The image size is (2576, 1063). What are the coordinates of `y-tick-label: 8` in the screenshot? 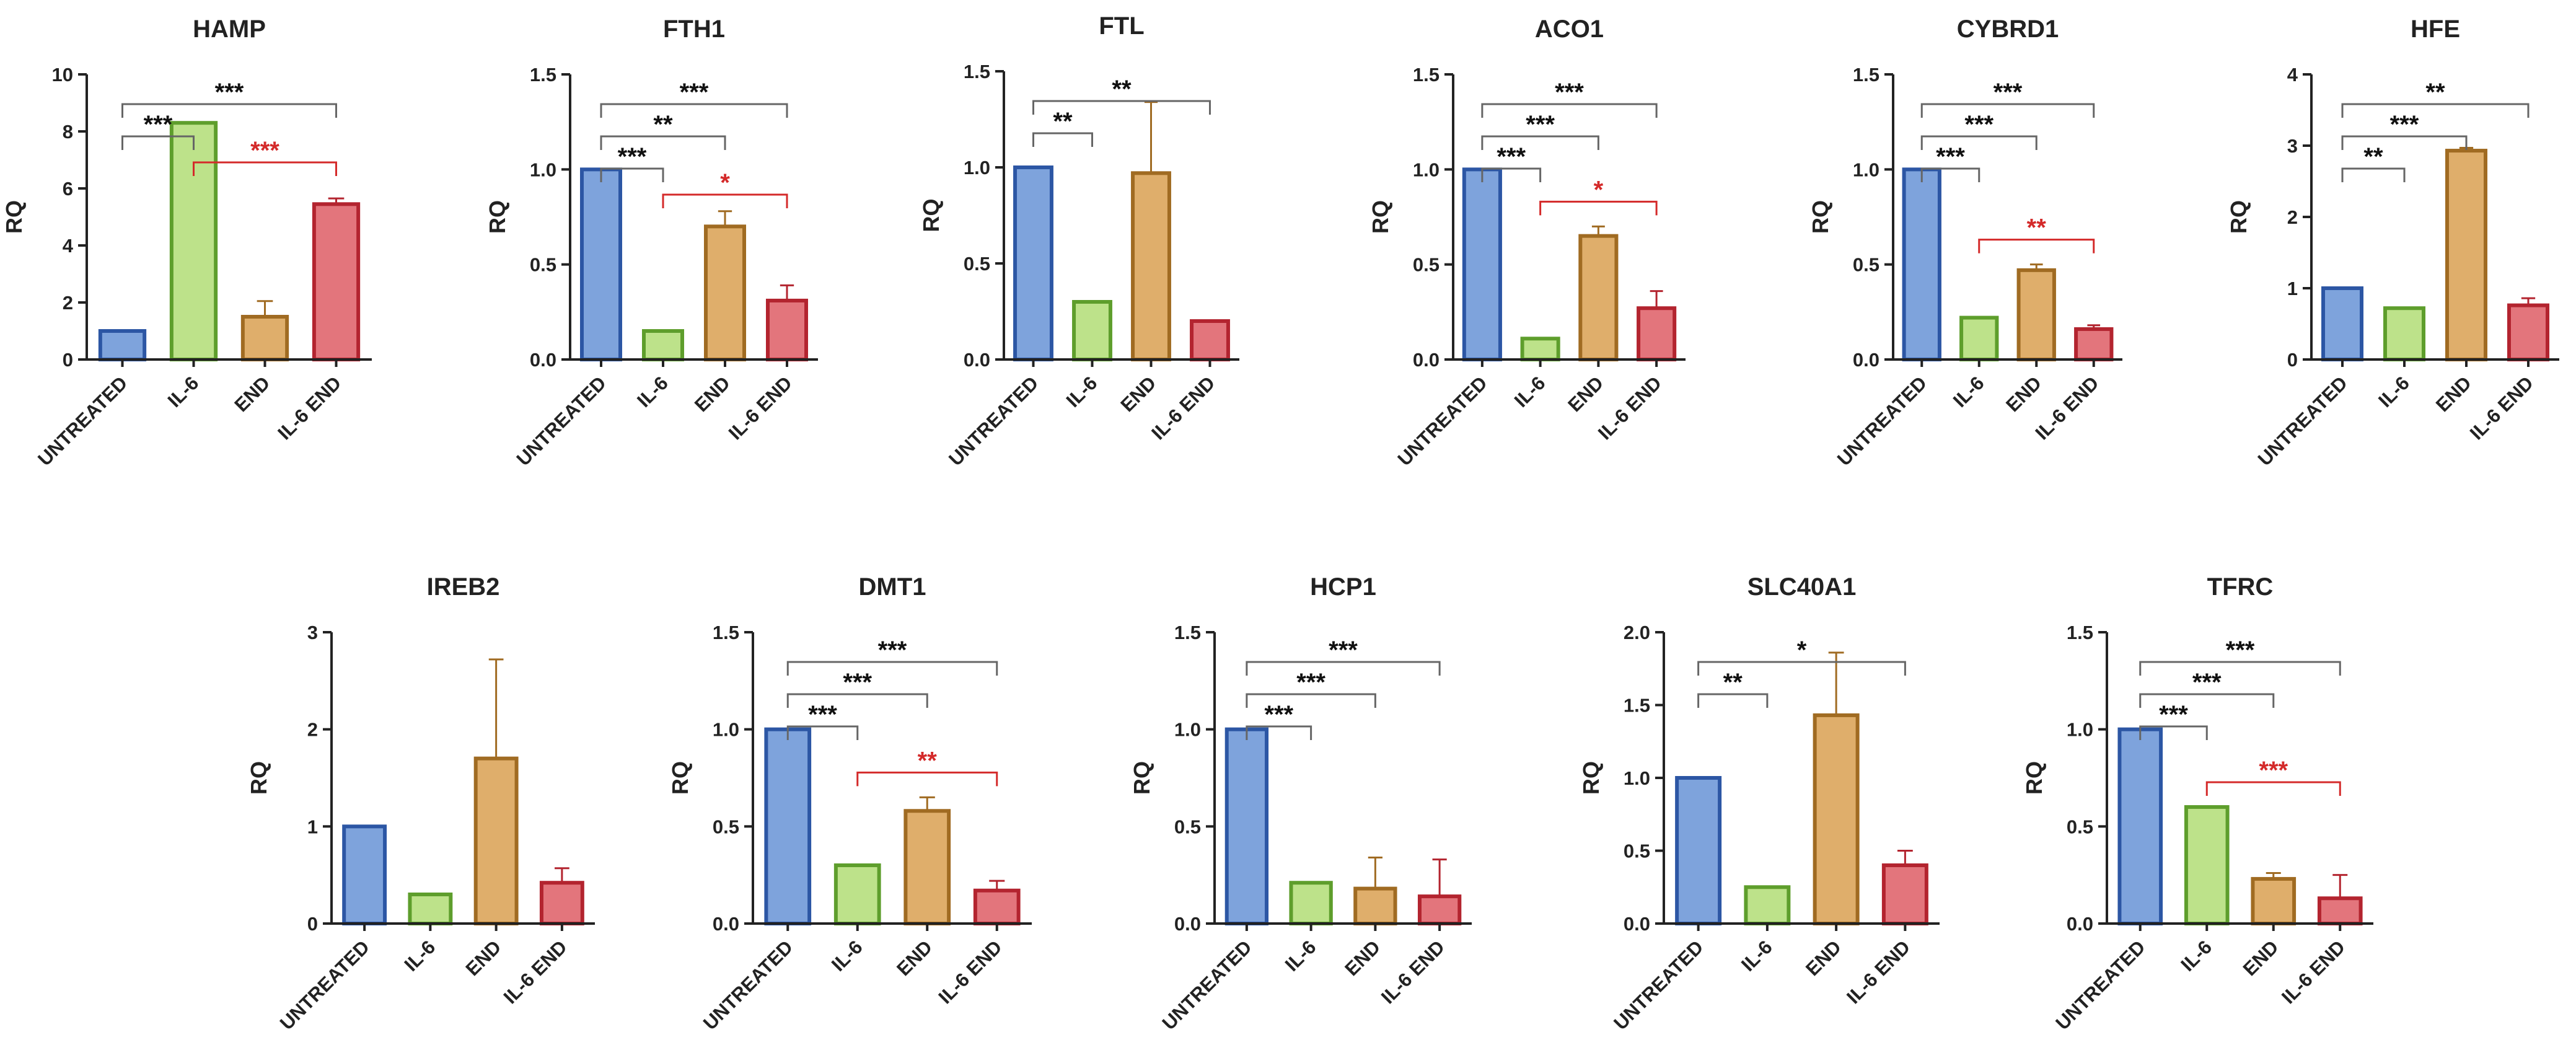 It's located at (68, 132).